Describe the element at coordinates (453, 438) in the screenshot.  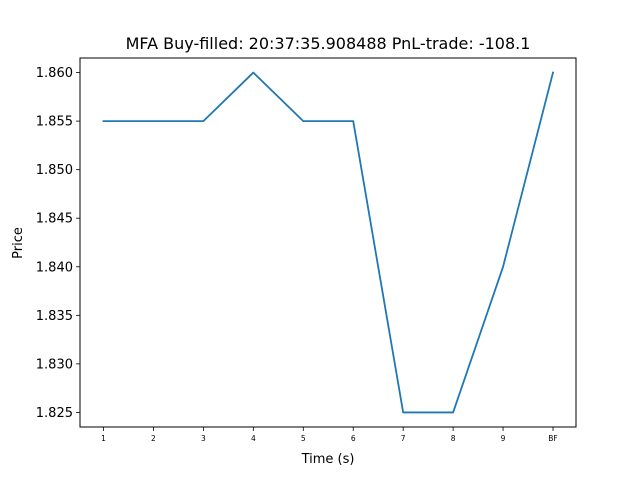
I see `x-tick-label-7: 8` at that location.